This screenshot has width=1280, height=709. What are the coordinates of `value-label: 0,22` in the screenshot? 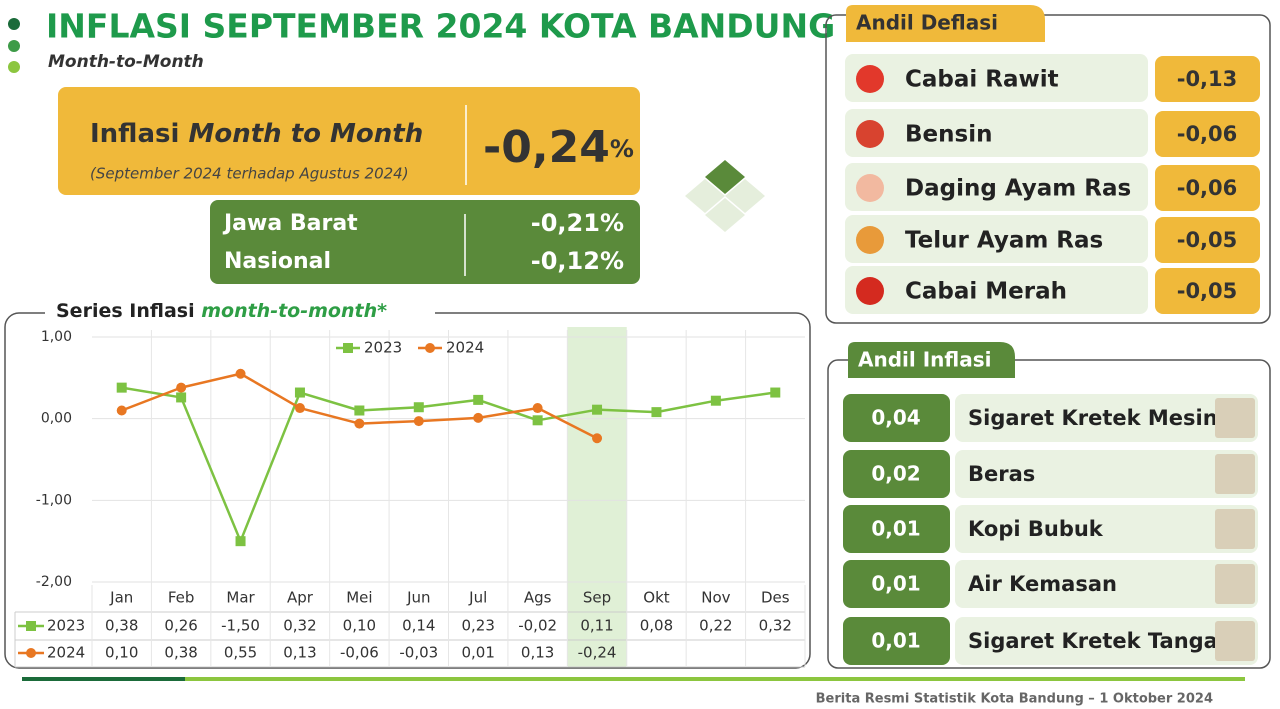 It's located at (715, 626).